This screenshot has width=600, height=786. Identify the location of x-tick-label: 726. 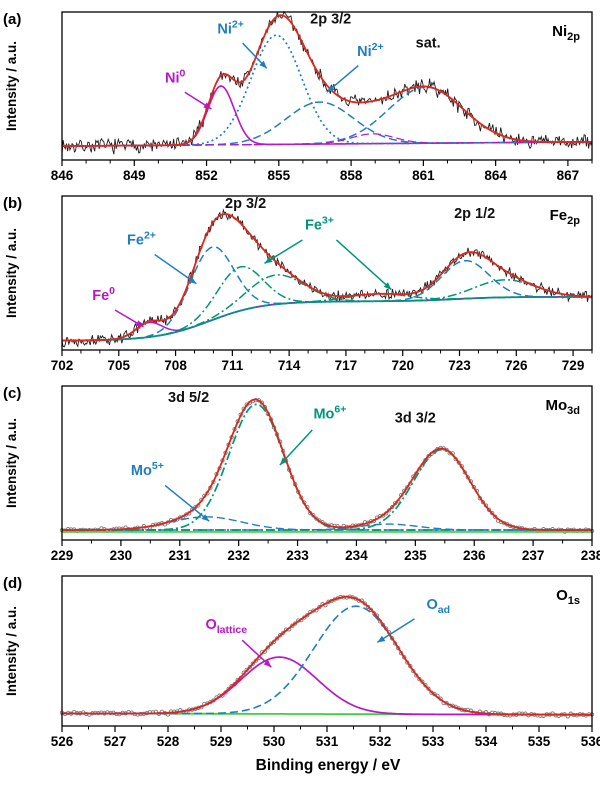
(516, 365).